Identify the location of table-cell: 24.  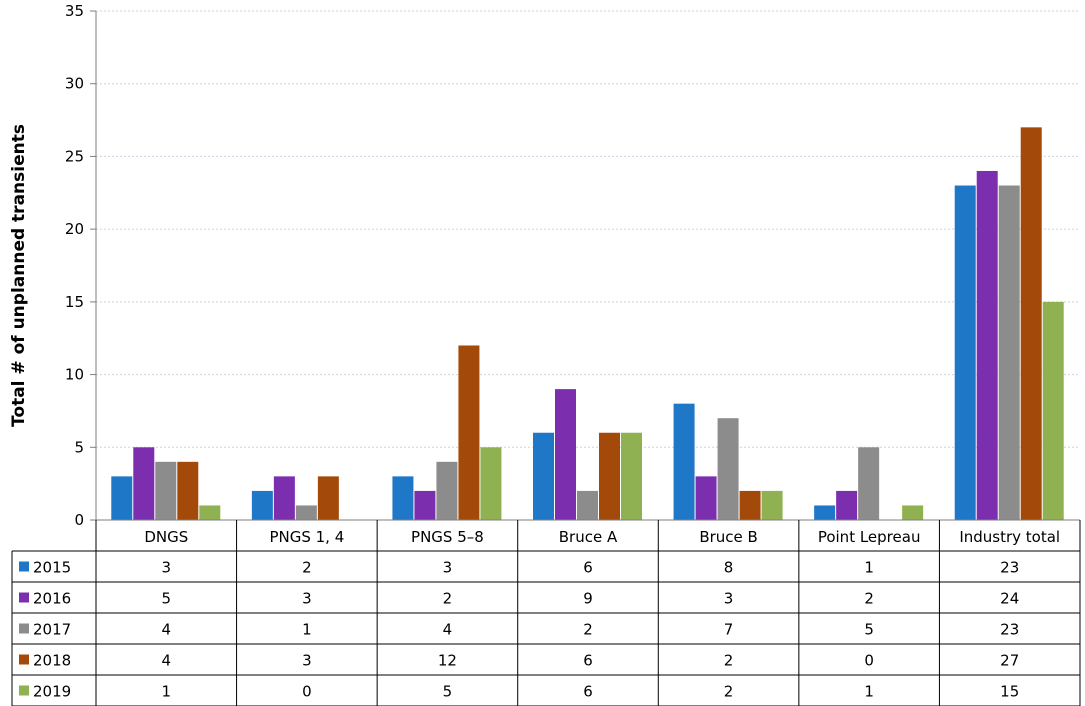
(1009, 599).